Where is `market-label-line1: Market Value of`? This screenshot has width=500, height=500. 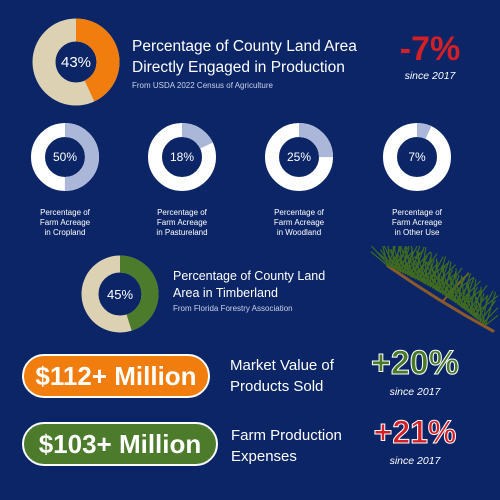 market-label-line1: Market Value of is located at coordinates (282, 365).